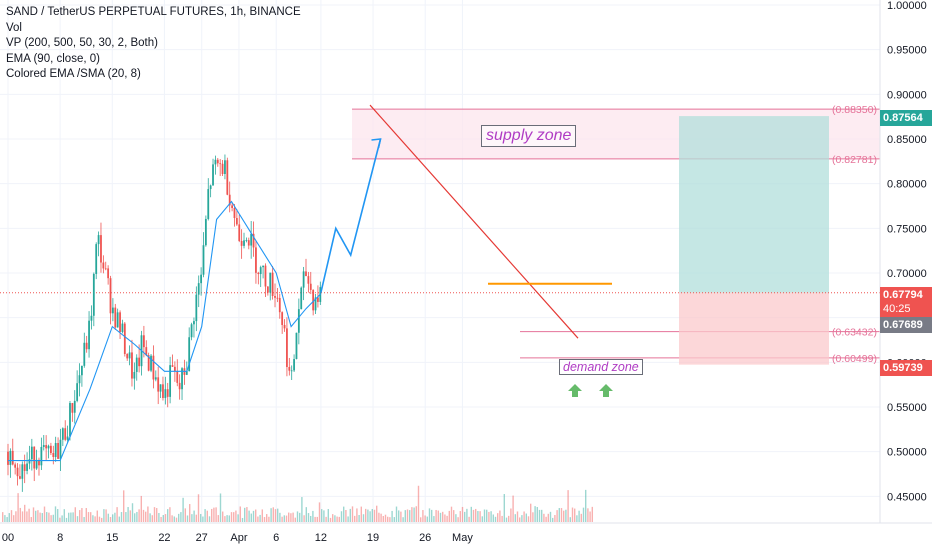  Describe the element at coordinates (82, 43) in the screenshot. I see `legend-vp: VP (200, 500, 50, 30, 2, Both)` at that location.